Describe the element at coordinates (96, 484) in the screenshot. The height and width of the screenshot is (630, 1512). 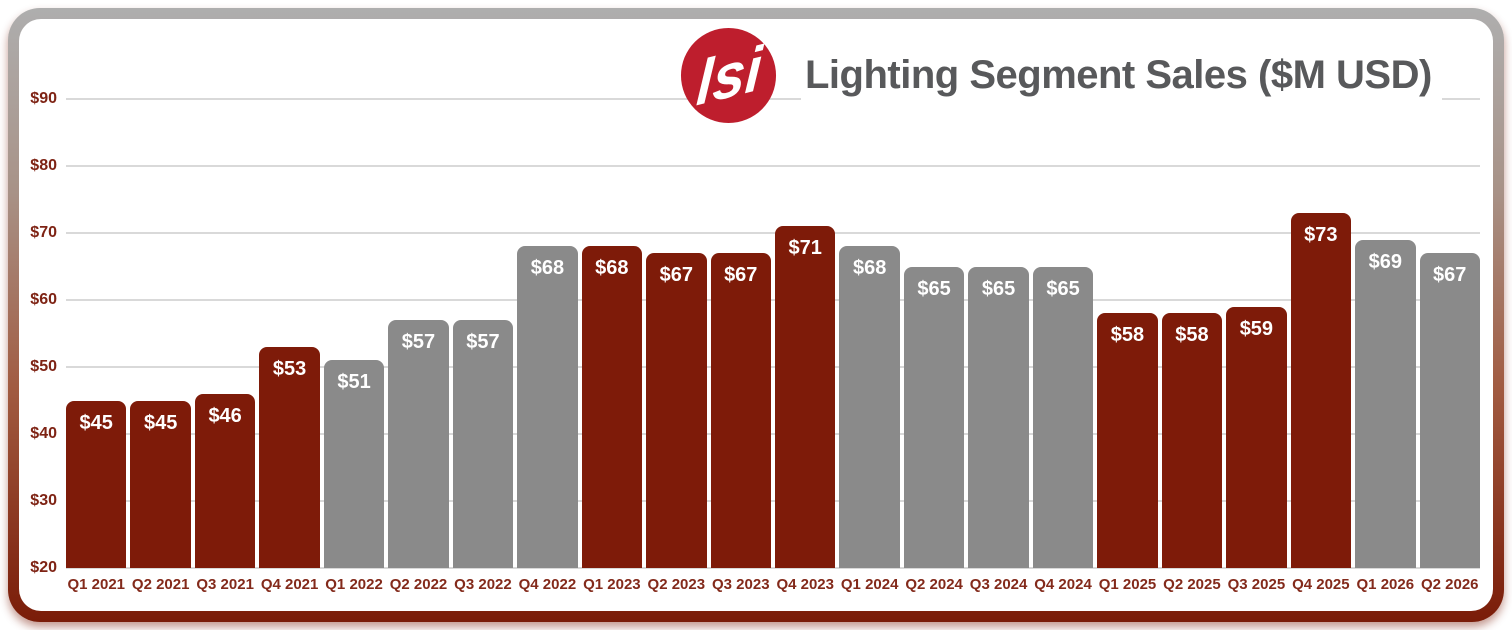
I see `bar-q1-2021: $45` at that location.